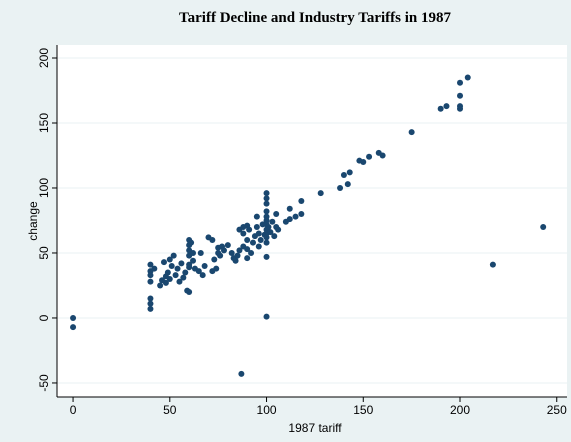 The width and height of the screenshot is (571, 442). I want to click on y-tick-label: 150, so click(44, 123).